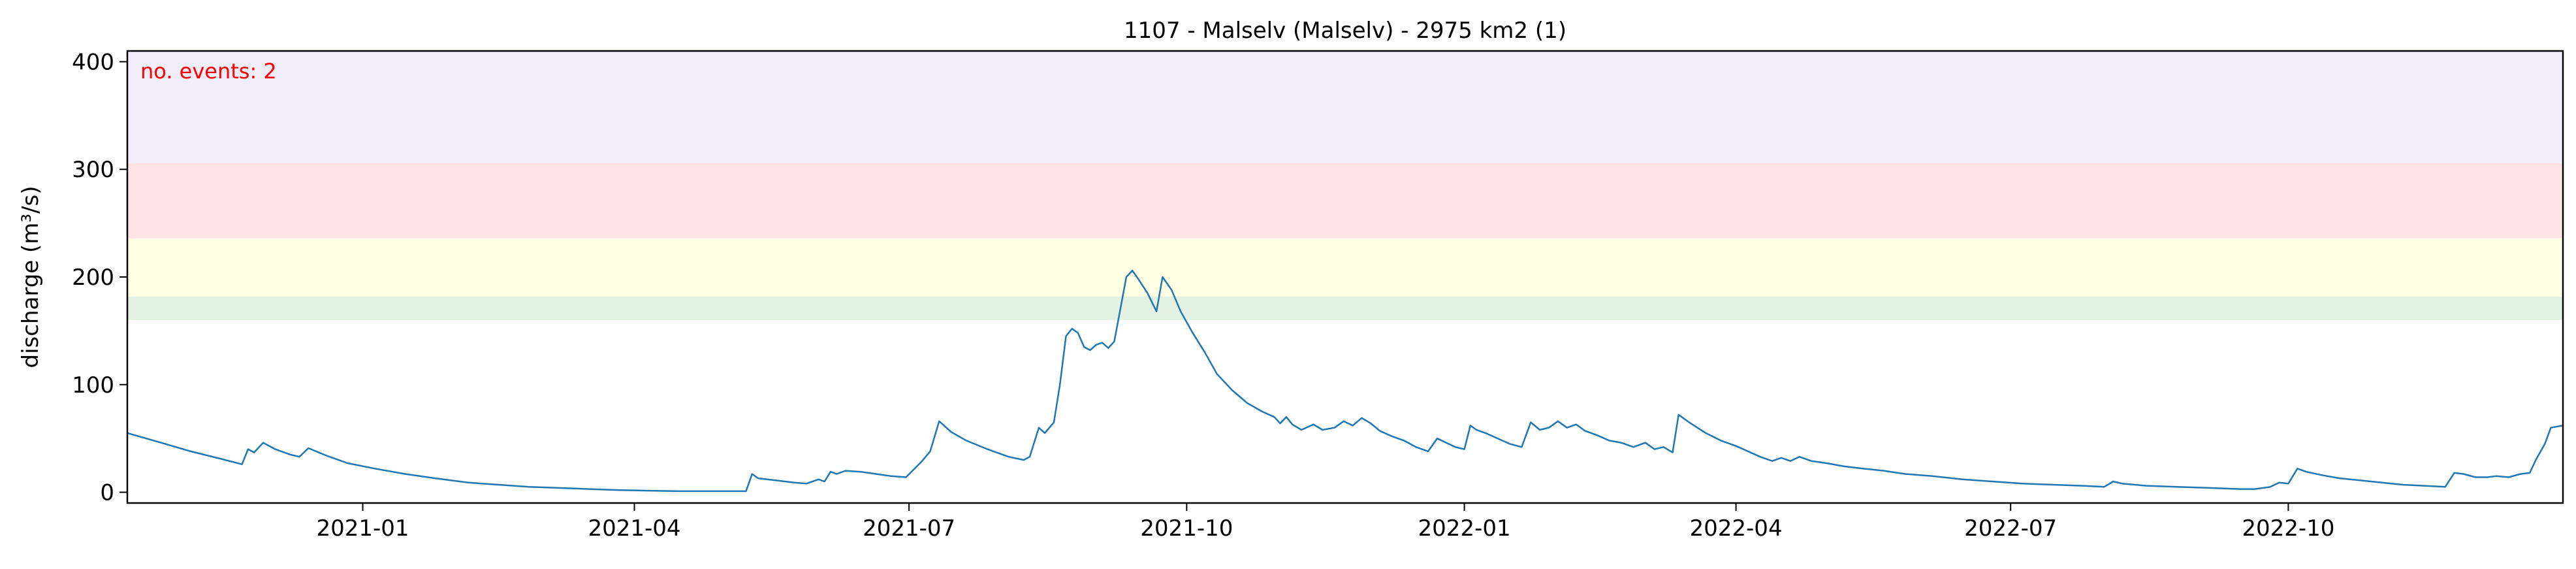  Describe the element at coordinates (93, 62) in the screenshot. I see `y-tick-label: 400` at that location.